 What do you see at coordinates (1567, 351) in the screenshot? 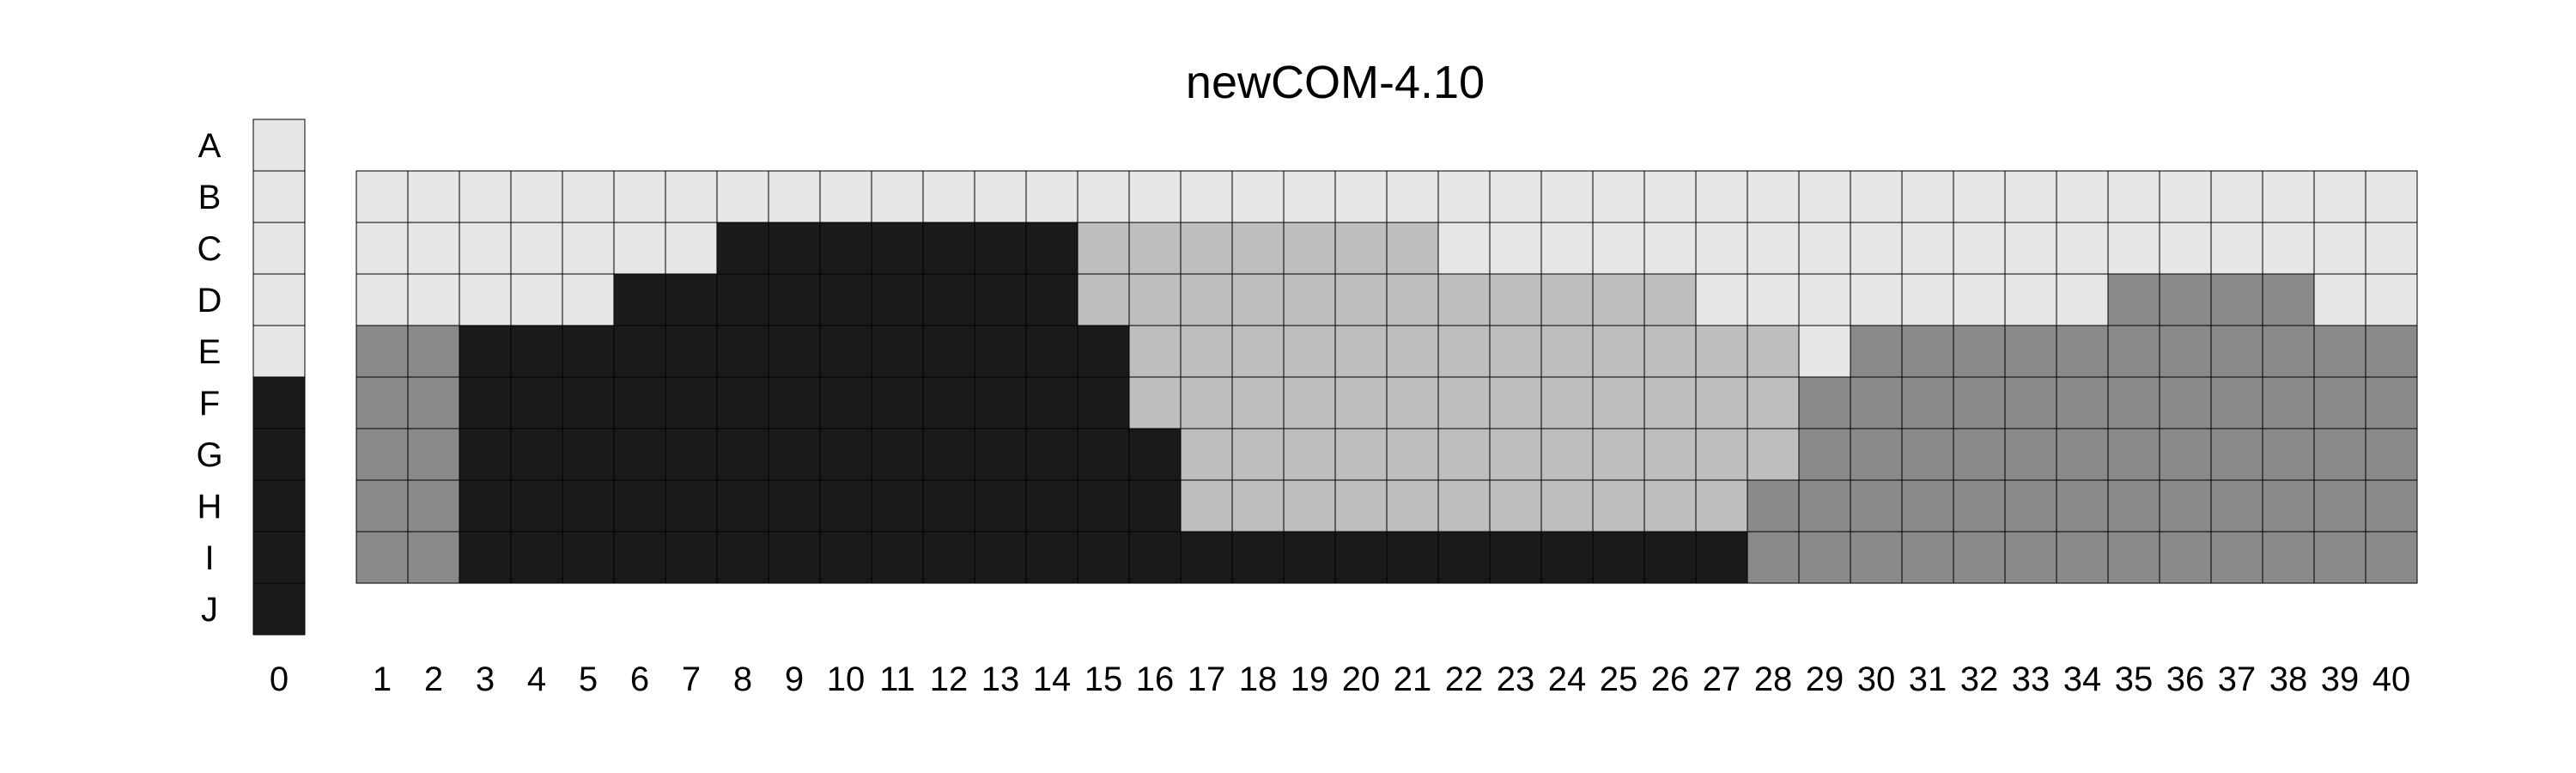
I see `cell-24-e` at bounding box center [1567, 351].